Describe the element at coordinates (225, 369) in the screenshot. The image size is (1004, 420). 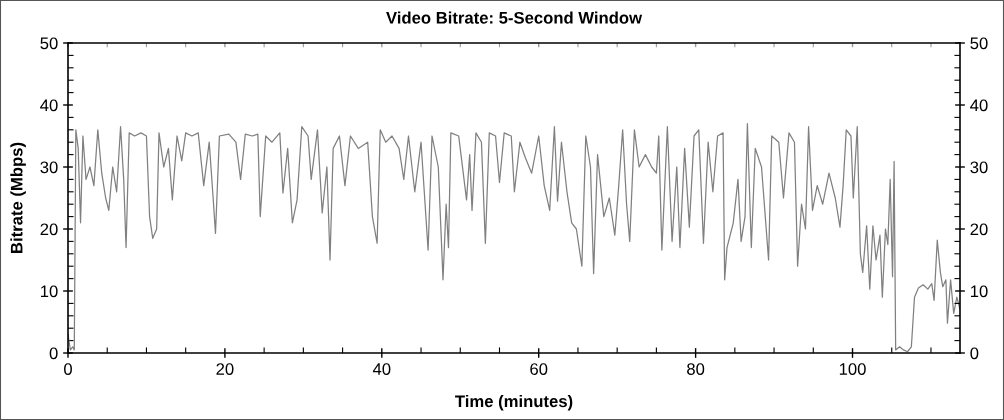
I see `x-tick-label: 20` at that location.